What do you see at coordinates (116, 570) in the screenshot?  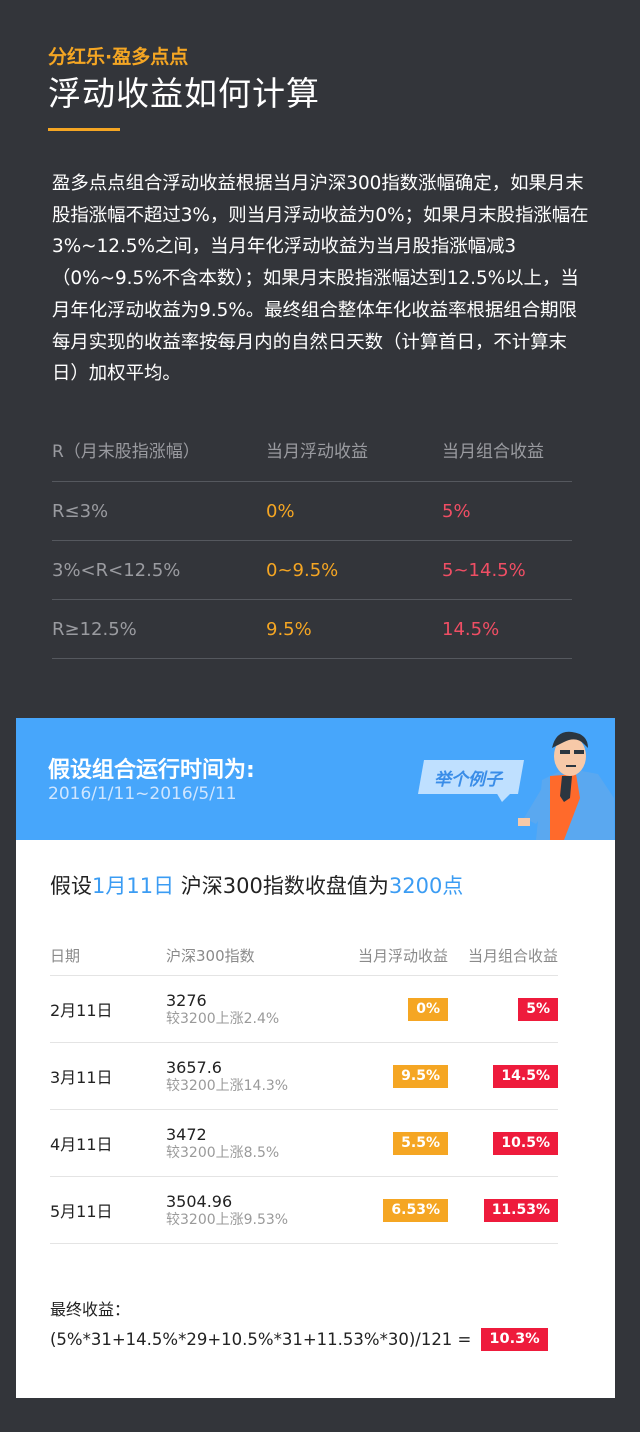 I see `rule-r: 3%<R<12.5%` at bounding box center [116, 570].